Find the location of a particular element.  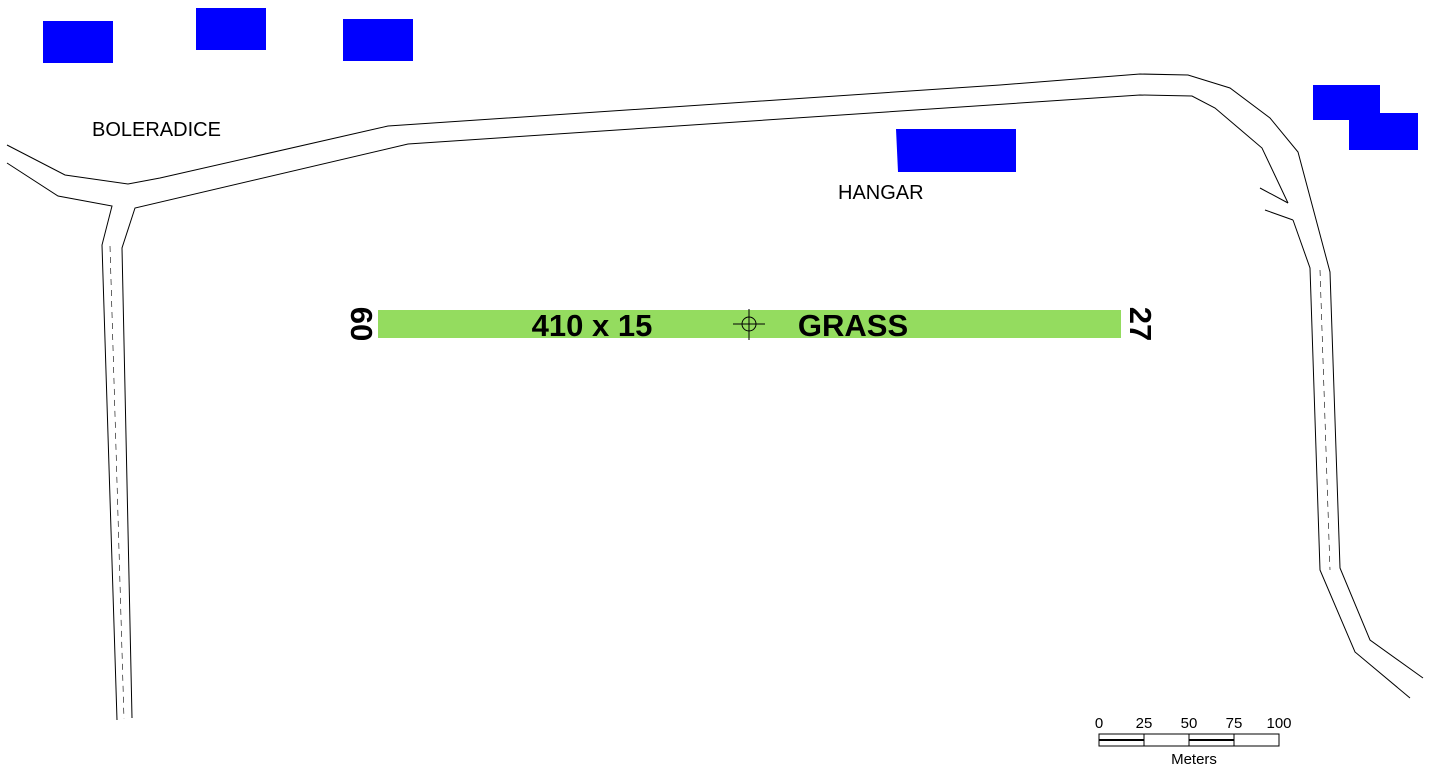

scale-tick: 25 is located at coordinates (1144, 723).